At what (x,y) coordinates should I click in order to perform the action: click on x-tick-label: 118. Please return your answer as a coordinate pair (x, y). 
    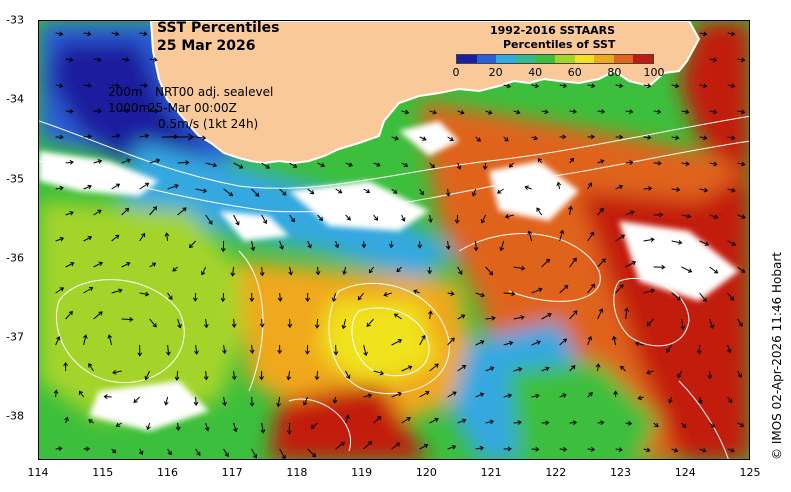
    Looking at the image, I should click on (297, 472).